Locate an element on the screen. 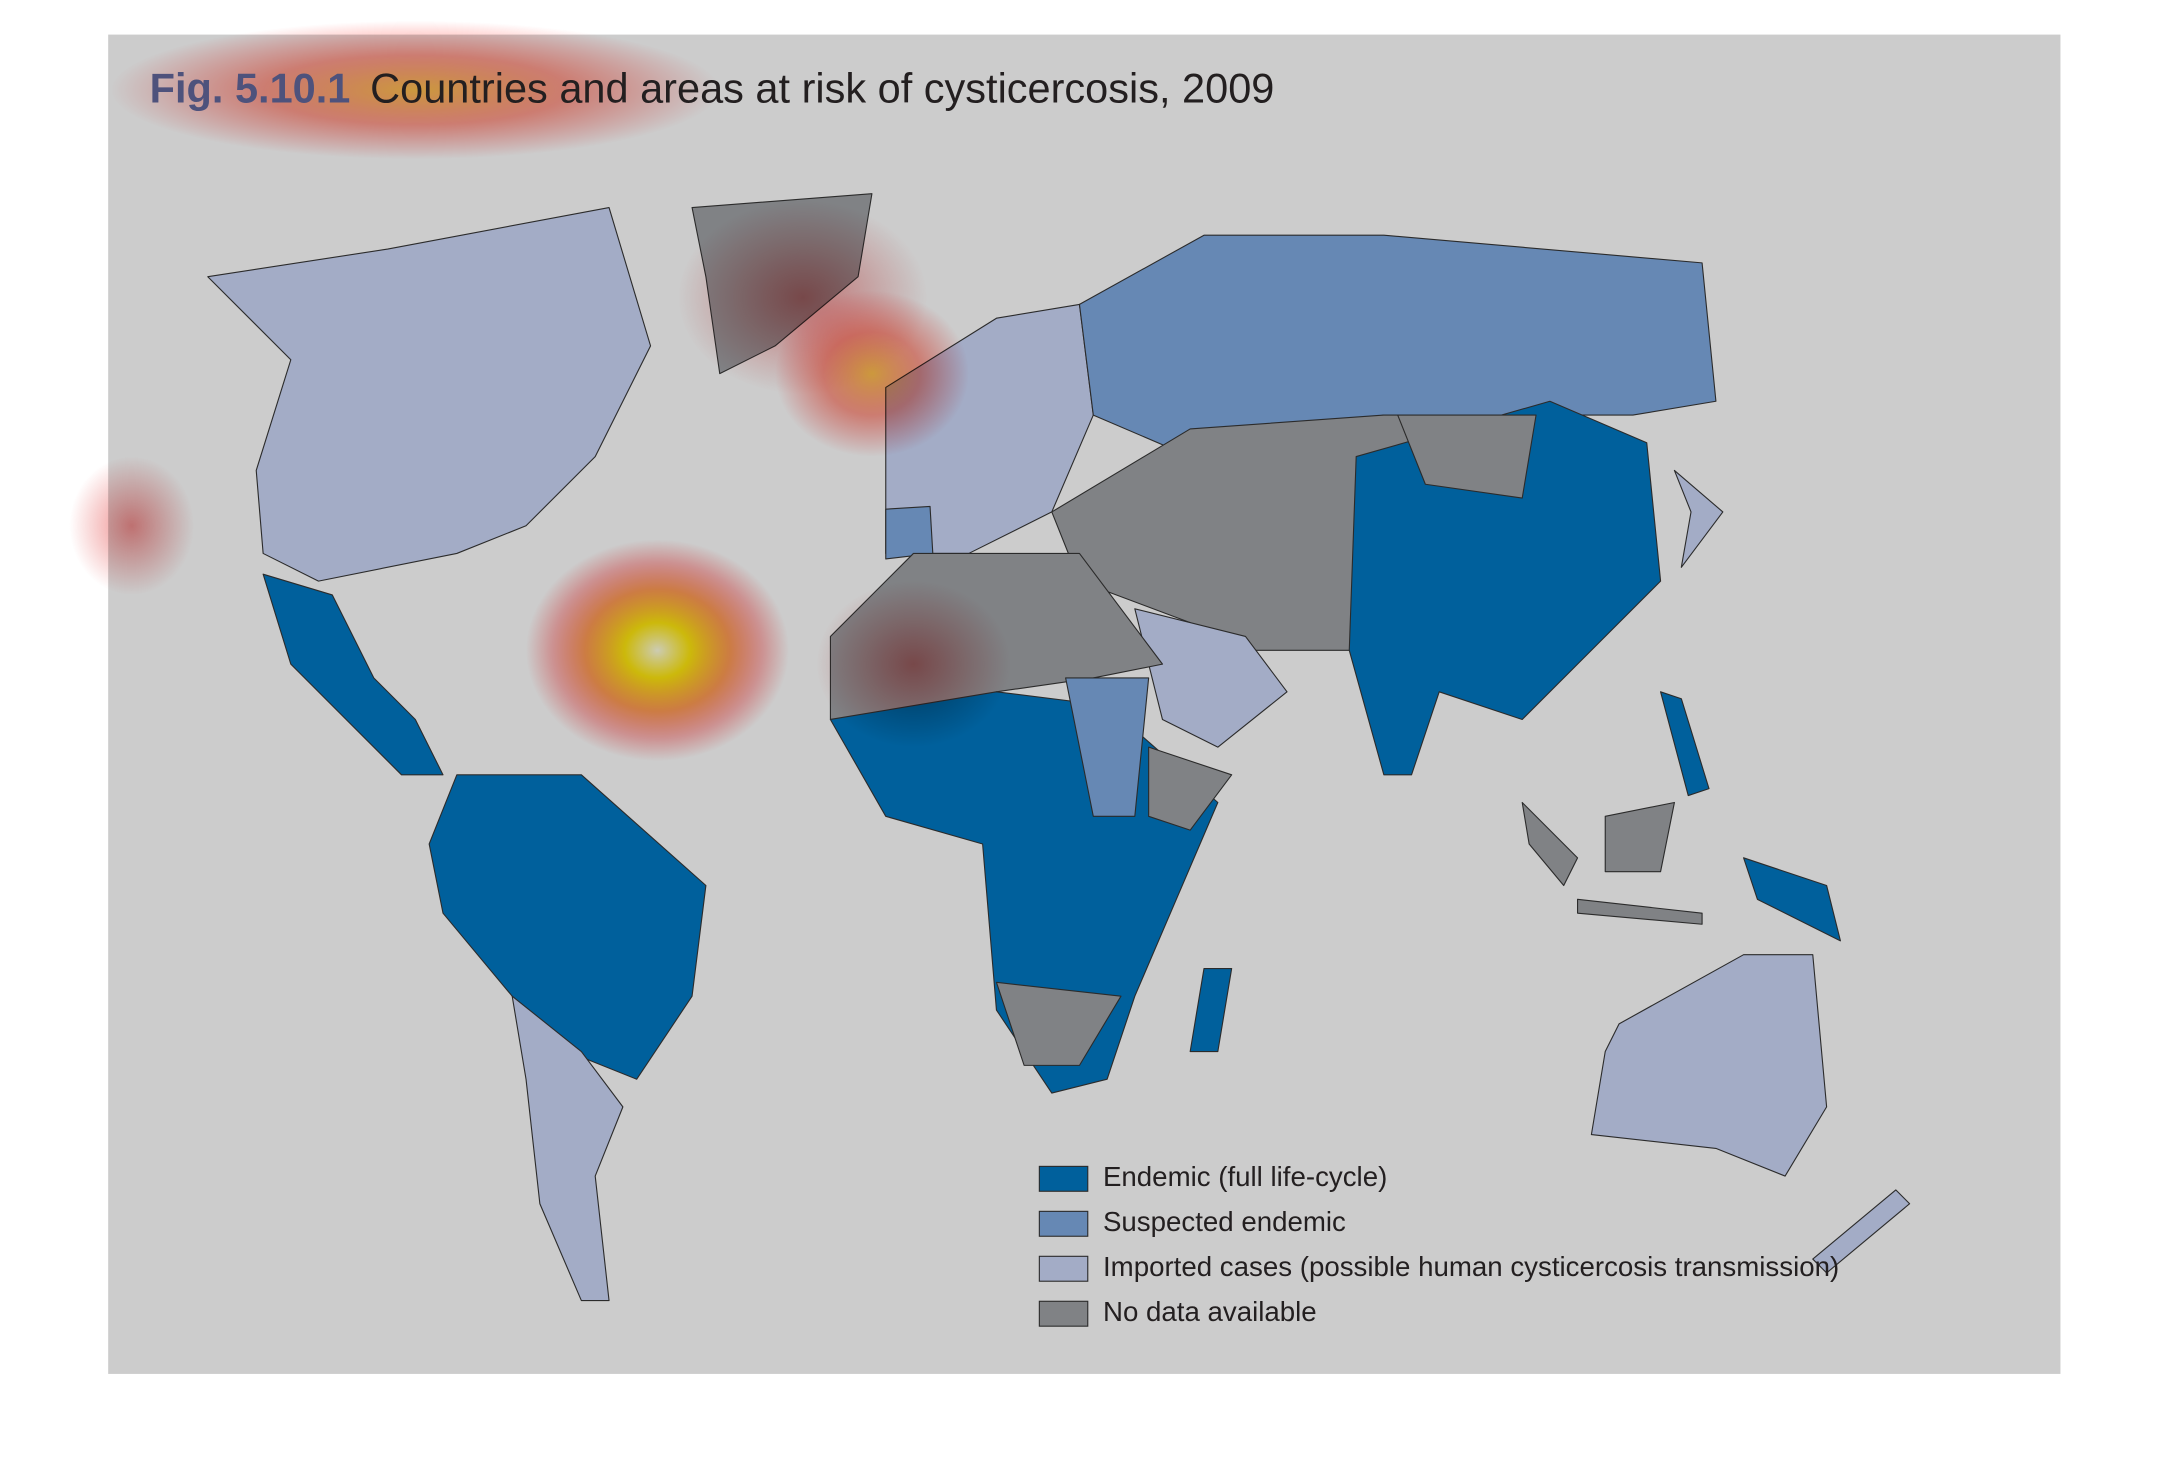 Image resolution: width=2170 pixels, height=1468 pixels. iberia is located at coordinates (909, 532).